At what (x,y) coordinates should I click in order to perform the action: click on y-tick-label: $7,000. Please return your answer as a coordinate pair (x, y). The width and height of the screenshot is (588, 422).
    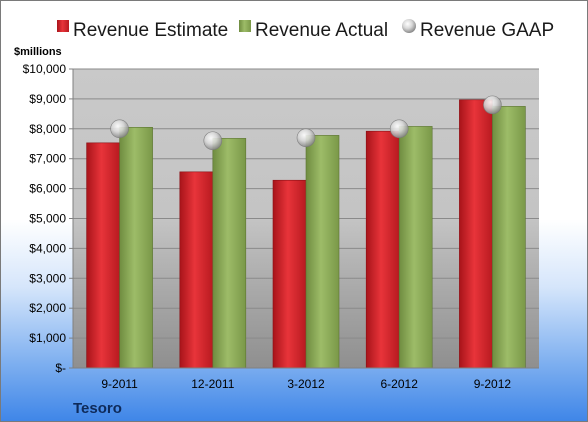
    Looking at the image, I should click on (47, 159).